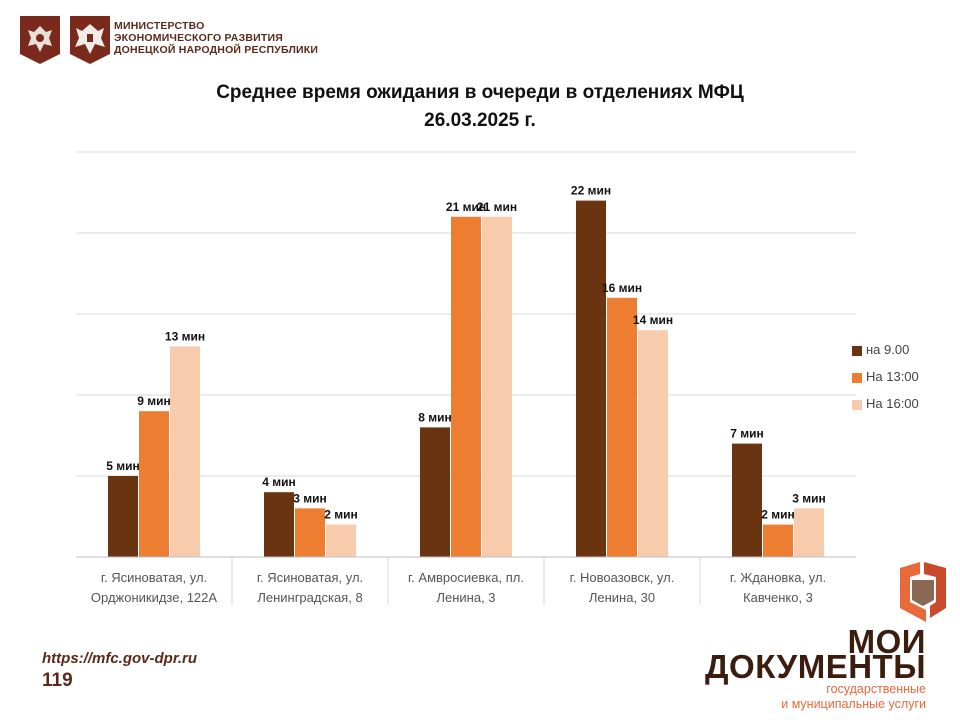 This screenshot has height=720, width=960. What do you see at coordinates (465, 597) in the screenshot?
I see `category-label: Ленина, 3` at bounding box center [465, 597].